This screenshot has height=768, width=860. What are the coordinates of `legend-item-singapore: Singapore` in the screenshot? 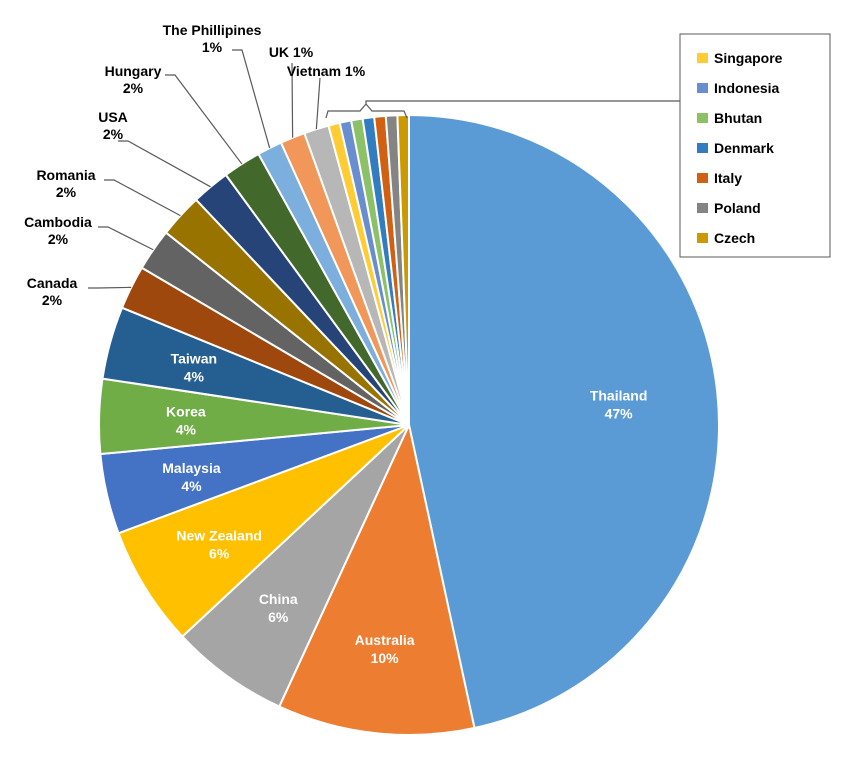 It's located at (740, 58).